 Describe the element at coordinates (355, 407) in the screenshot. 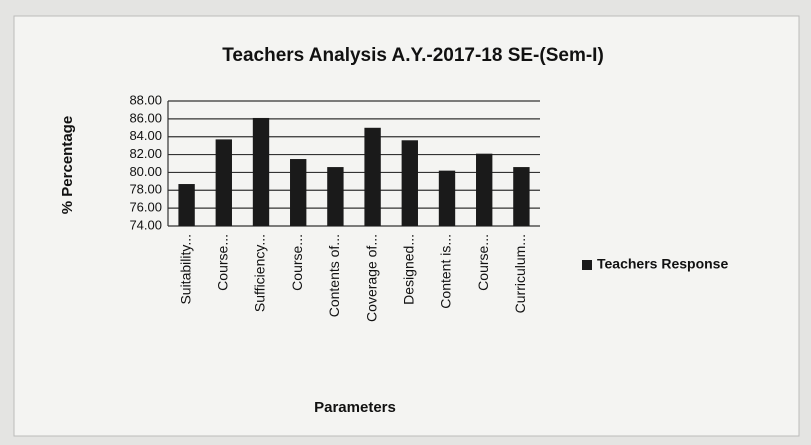

I see `x-axis-title: Parameters` at that location.